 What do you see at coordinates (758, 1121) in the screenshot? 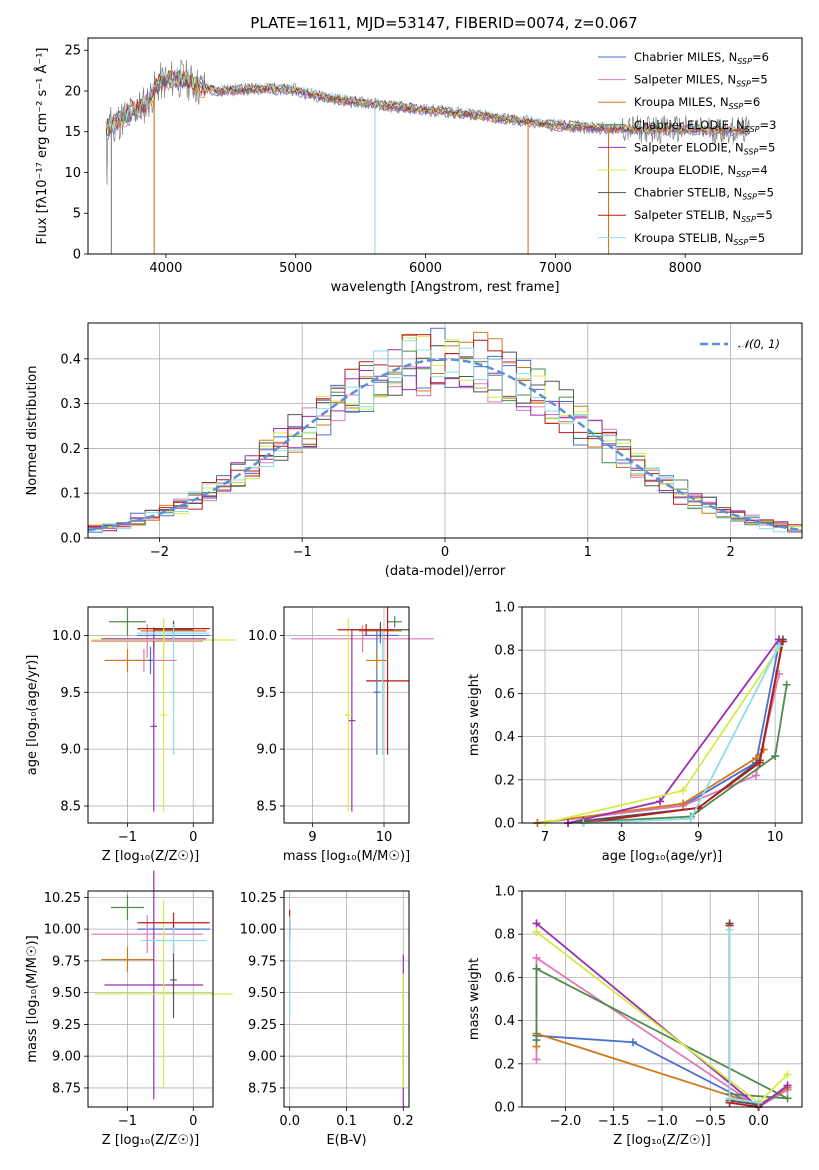
I see `weight-vs-Z-xtick-label: 0.0` at bounding box center [758, 1121].